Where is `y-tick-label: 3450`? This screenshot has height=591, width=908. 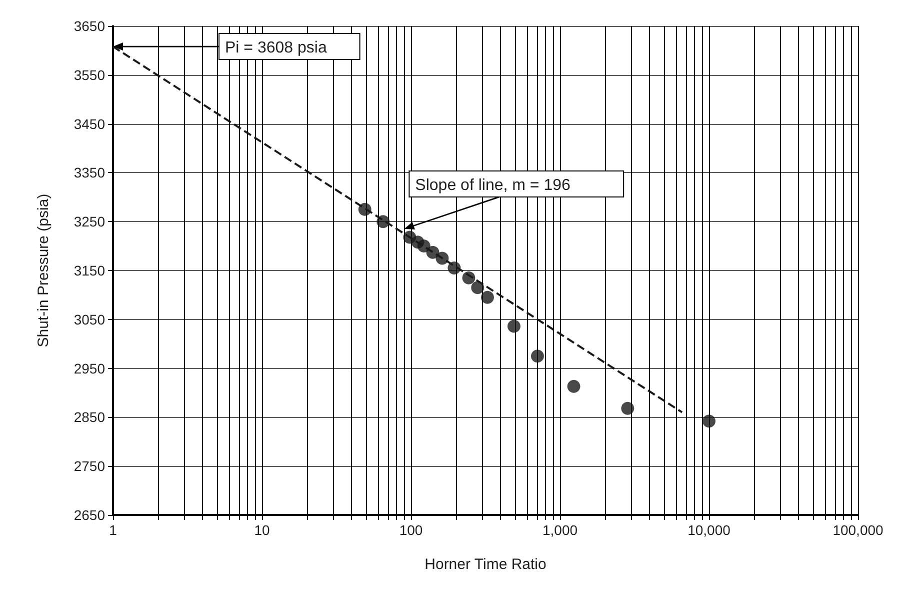
y-tick-label: 3450 is located at coordinates (90, 124).